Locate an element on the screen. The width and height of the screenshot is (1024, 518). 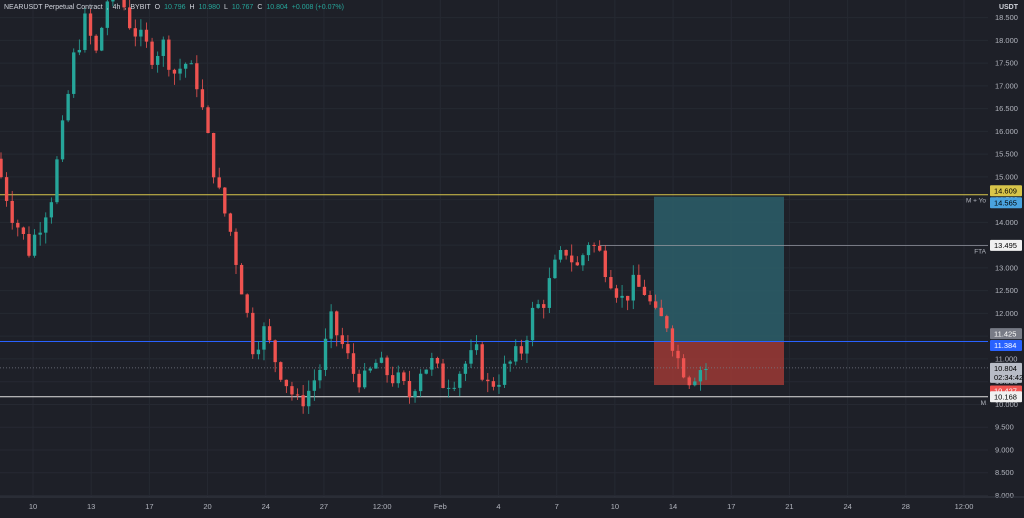
time-tick-label: 21 is located at coordinates (789, 506).